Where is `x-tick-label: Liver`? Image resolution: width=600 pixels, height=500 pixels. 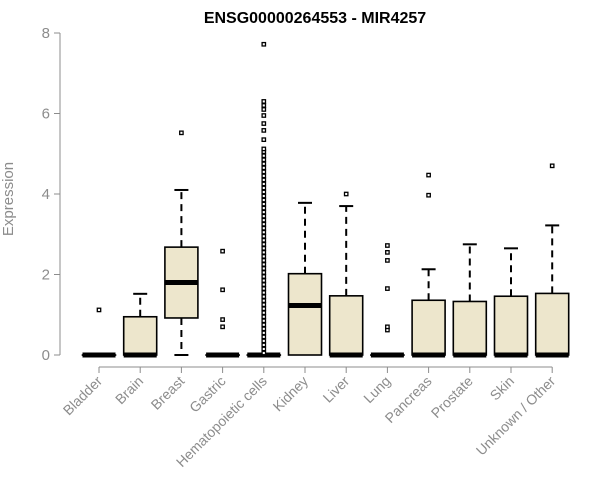
x-tick-label: Liver is located at coordinates (336, 389).